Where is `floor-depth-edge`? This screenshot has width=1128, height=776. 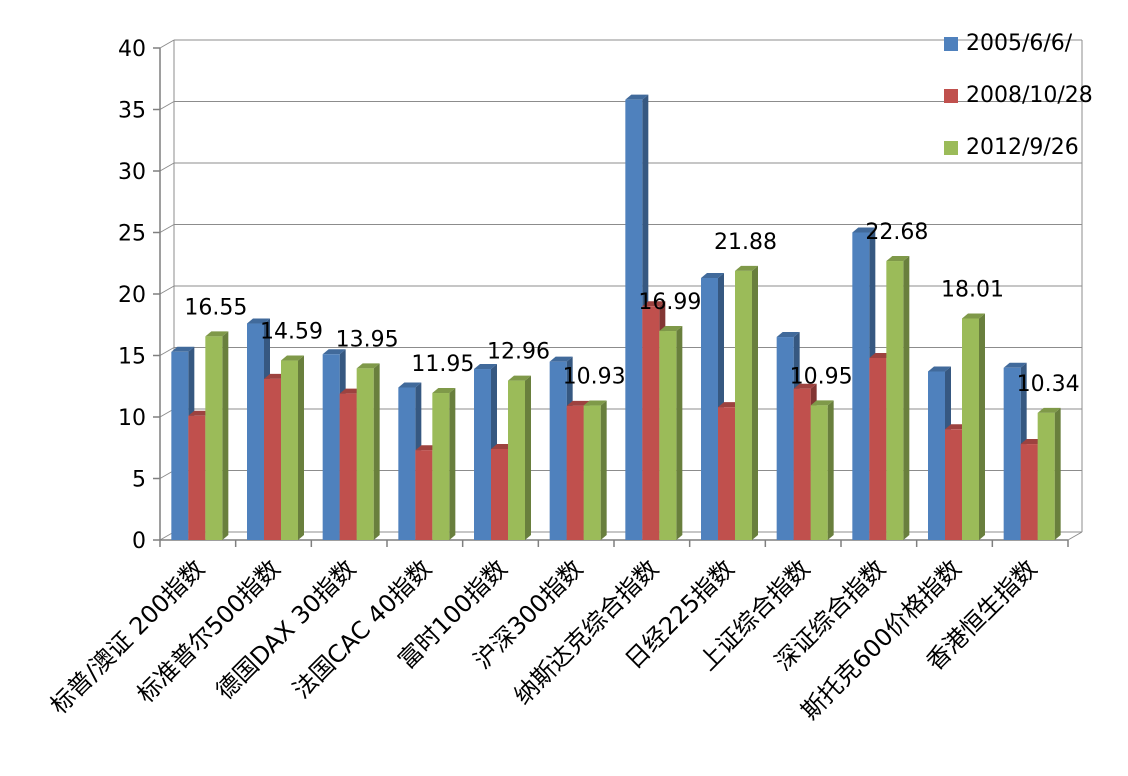
floor-depth-edge is located at coordinates (1075, 536).